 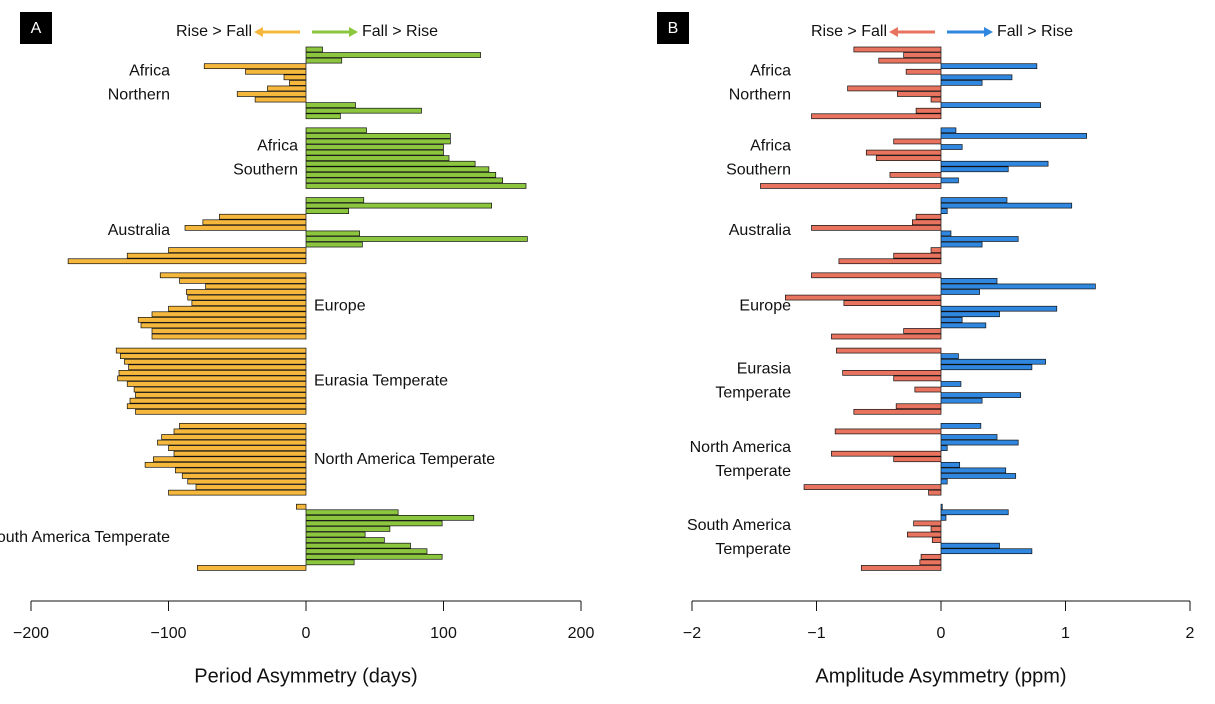 What do you see at coordinates (753, 393) in the screenshot?
I see `group-label: Temperate` at bounding box center [753, 393].